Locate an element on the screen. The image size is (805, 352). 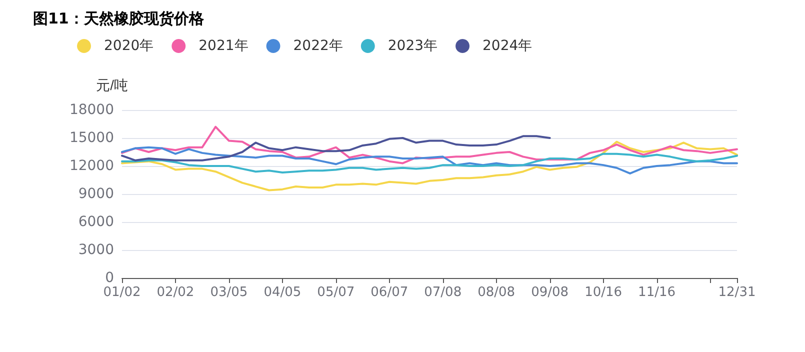
x-tick-label: 01/02 is located at coordinates (122, 292).